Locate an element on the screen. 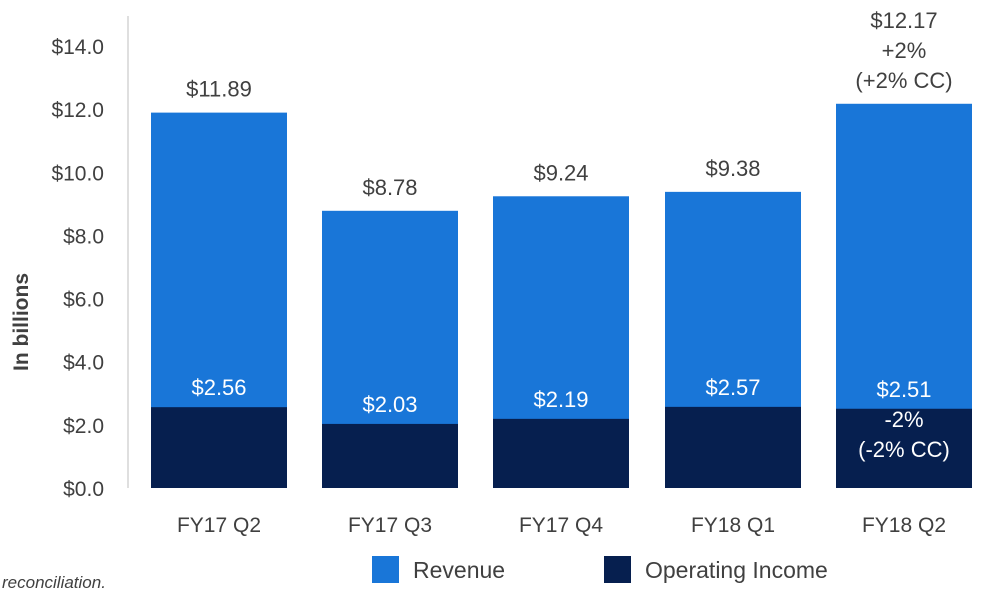  operating-income-value-label: $2.19 is located at coordinates (560, 399).